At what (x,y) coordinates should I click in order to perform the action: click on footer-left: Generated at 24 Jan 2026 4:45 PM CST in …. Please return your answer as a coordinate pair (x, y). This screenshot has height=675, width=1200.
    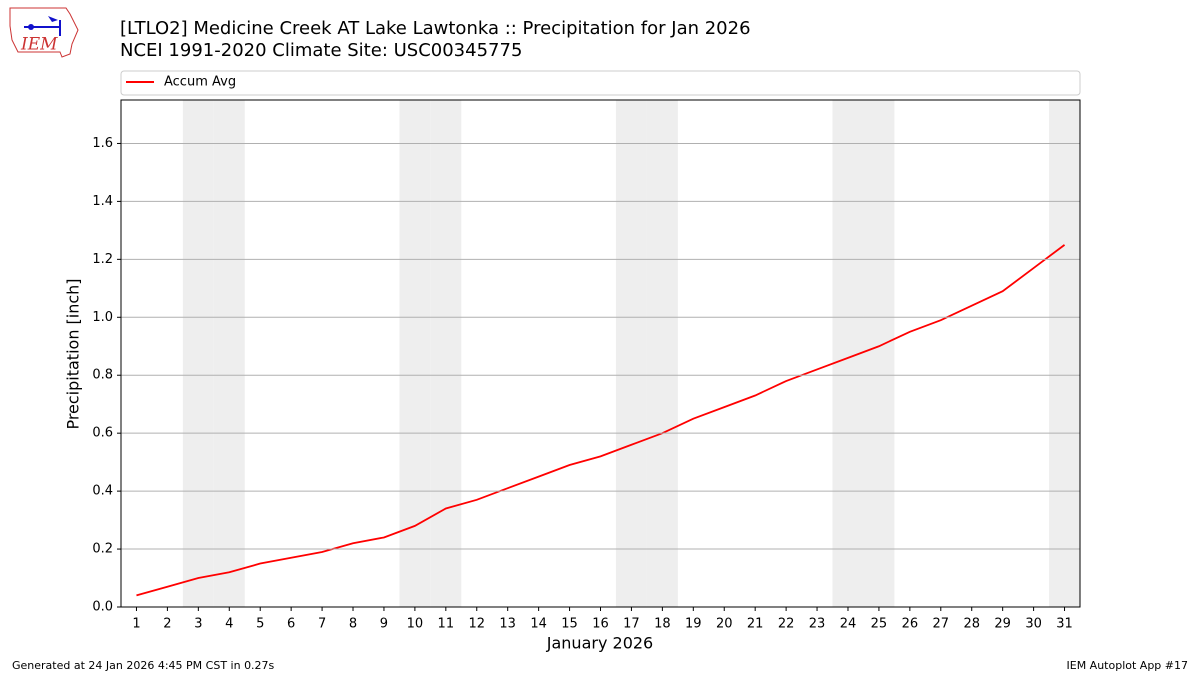
    Looking at the image, I should click on (143, 665).